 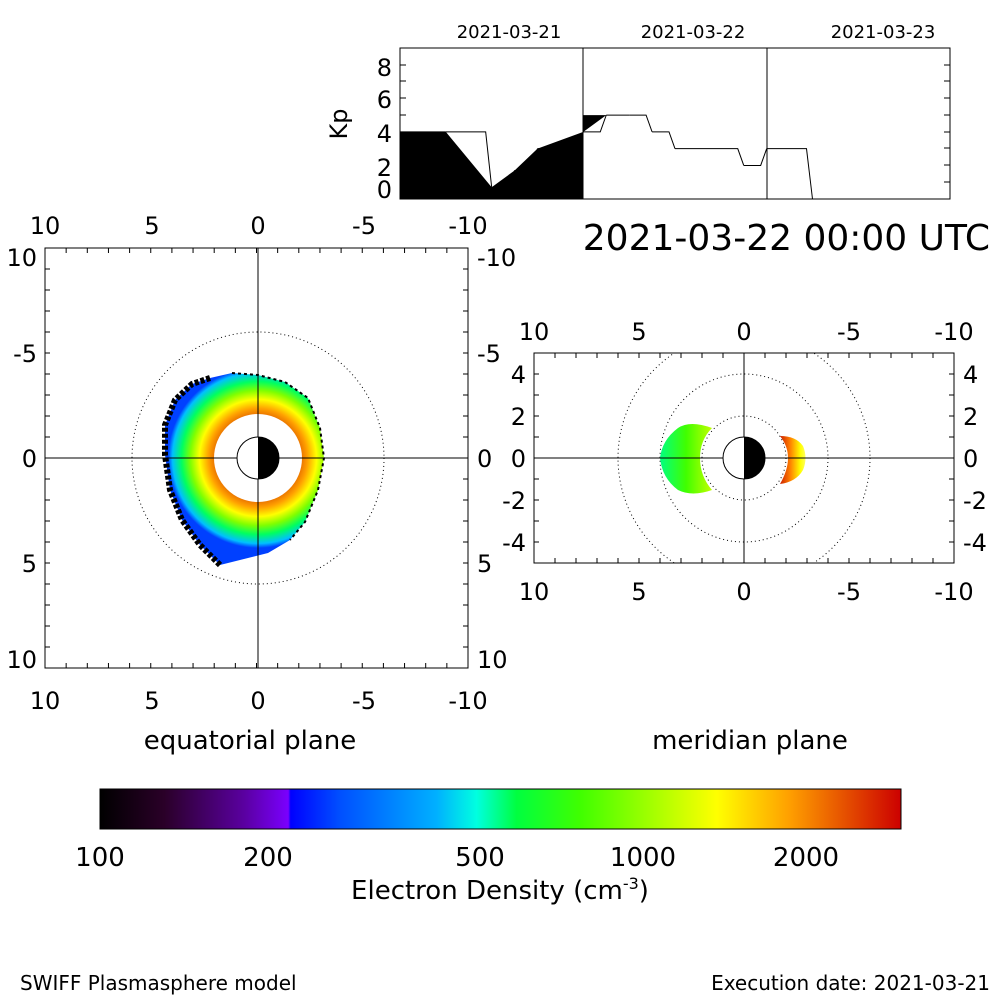 I want to click on eq-y-tick-right: 0, so click(x=484, y=459).